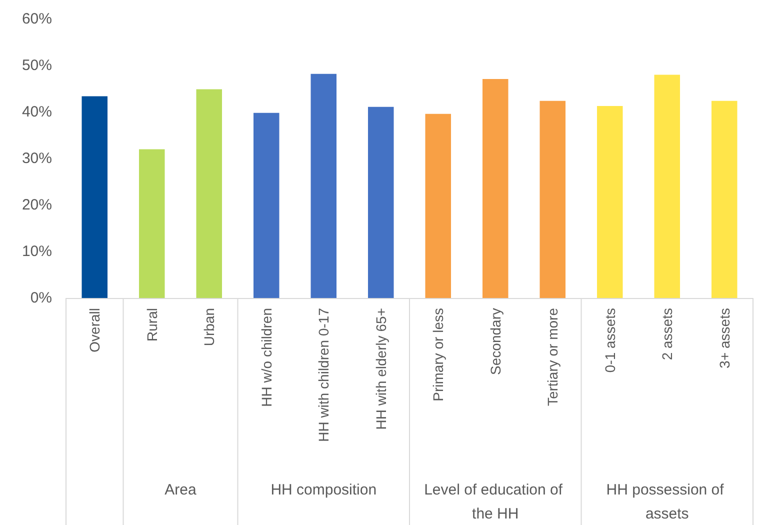 Image resolution: width=758 pixels, height=525 pixels. I want to click on x-tick-label: Rural, so click(152, 325).